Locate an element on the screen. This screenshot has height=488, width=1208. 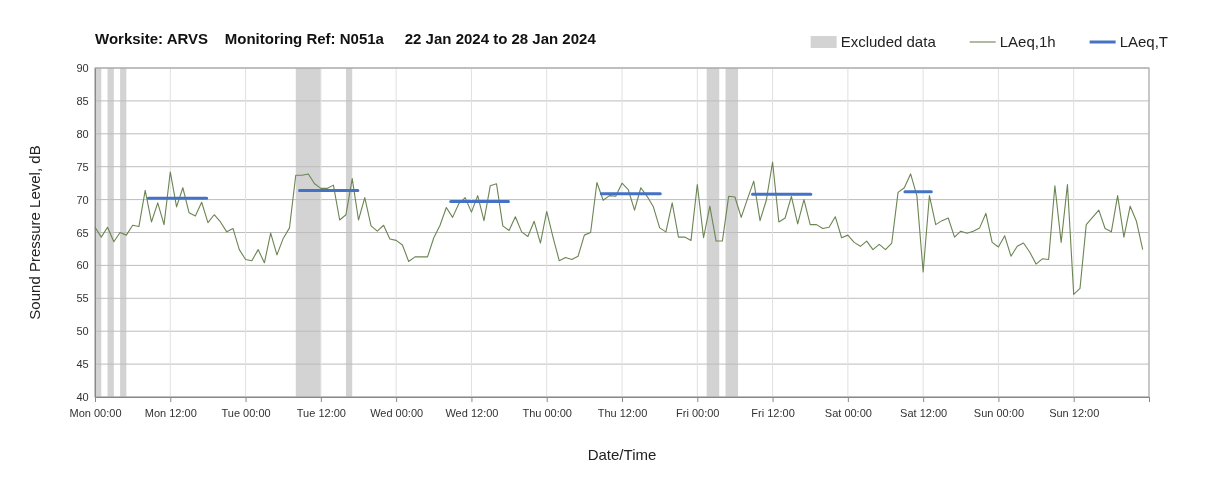
legend-label: LAeq,1h is located at coordinates (1027, 41).